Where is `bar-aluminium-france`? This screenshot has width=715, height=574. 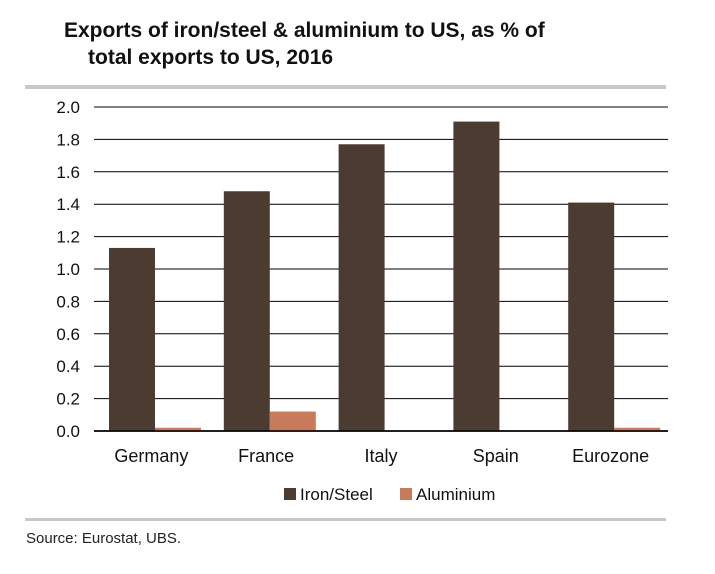
bar-aluminium-france is located at coordinates (292, 421).